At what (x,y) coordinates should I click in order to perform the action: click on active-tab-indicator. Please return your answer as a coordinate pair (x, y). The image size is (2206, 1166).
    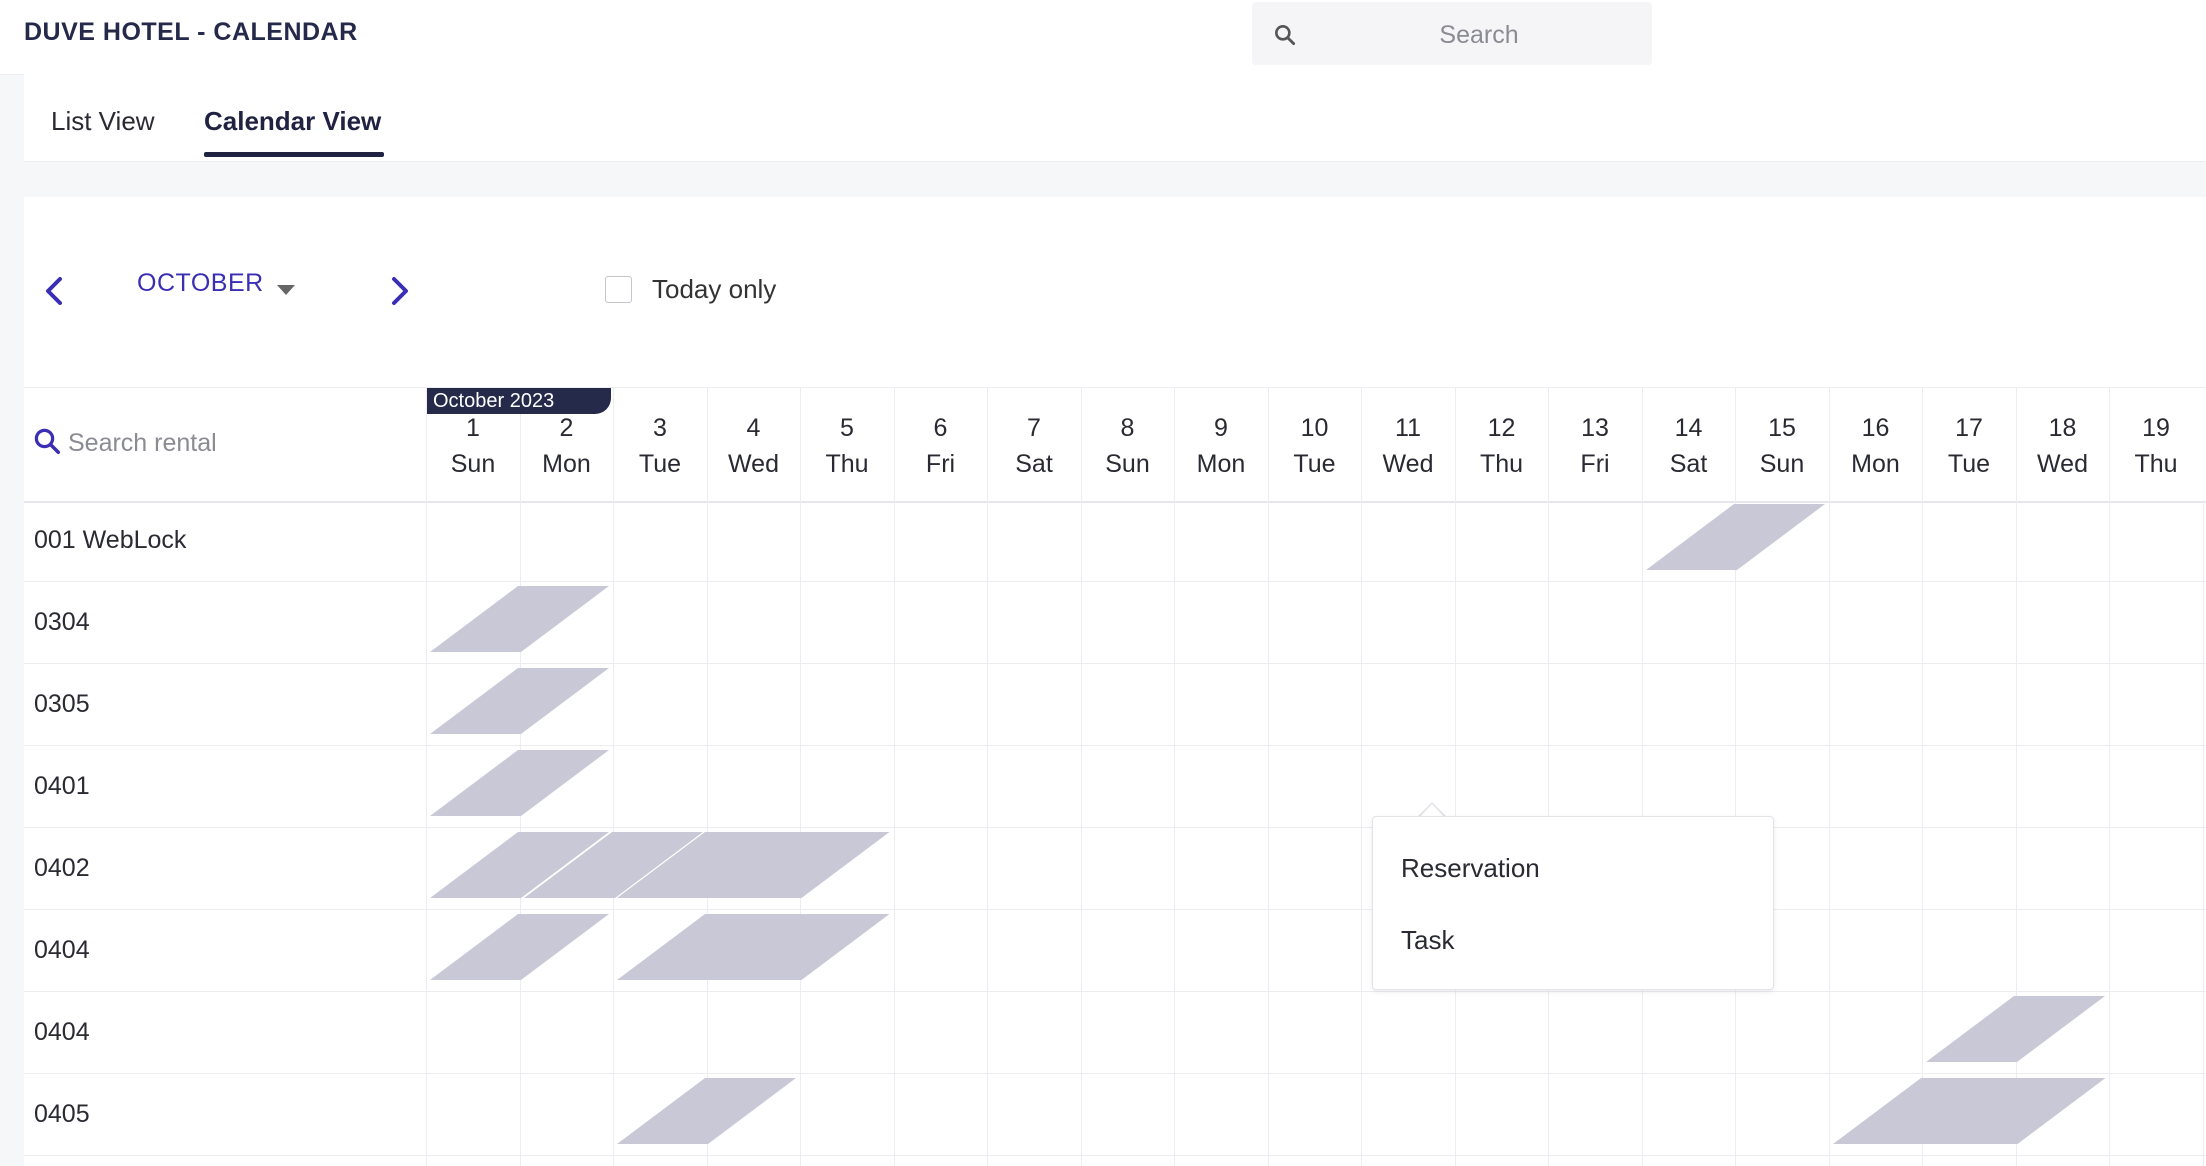
    Looking at the image, I should click on (294, 154).